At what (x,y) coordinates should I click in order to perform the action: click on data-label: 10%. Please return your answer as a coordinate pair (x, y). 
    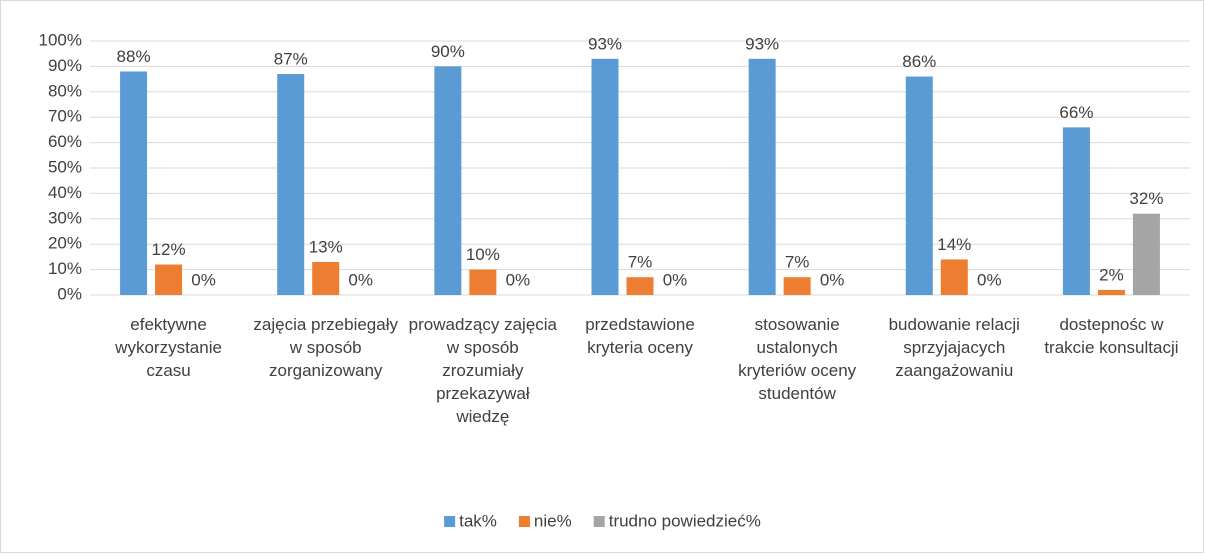
    Looking at the image, I should click on (483, 254).